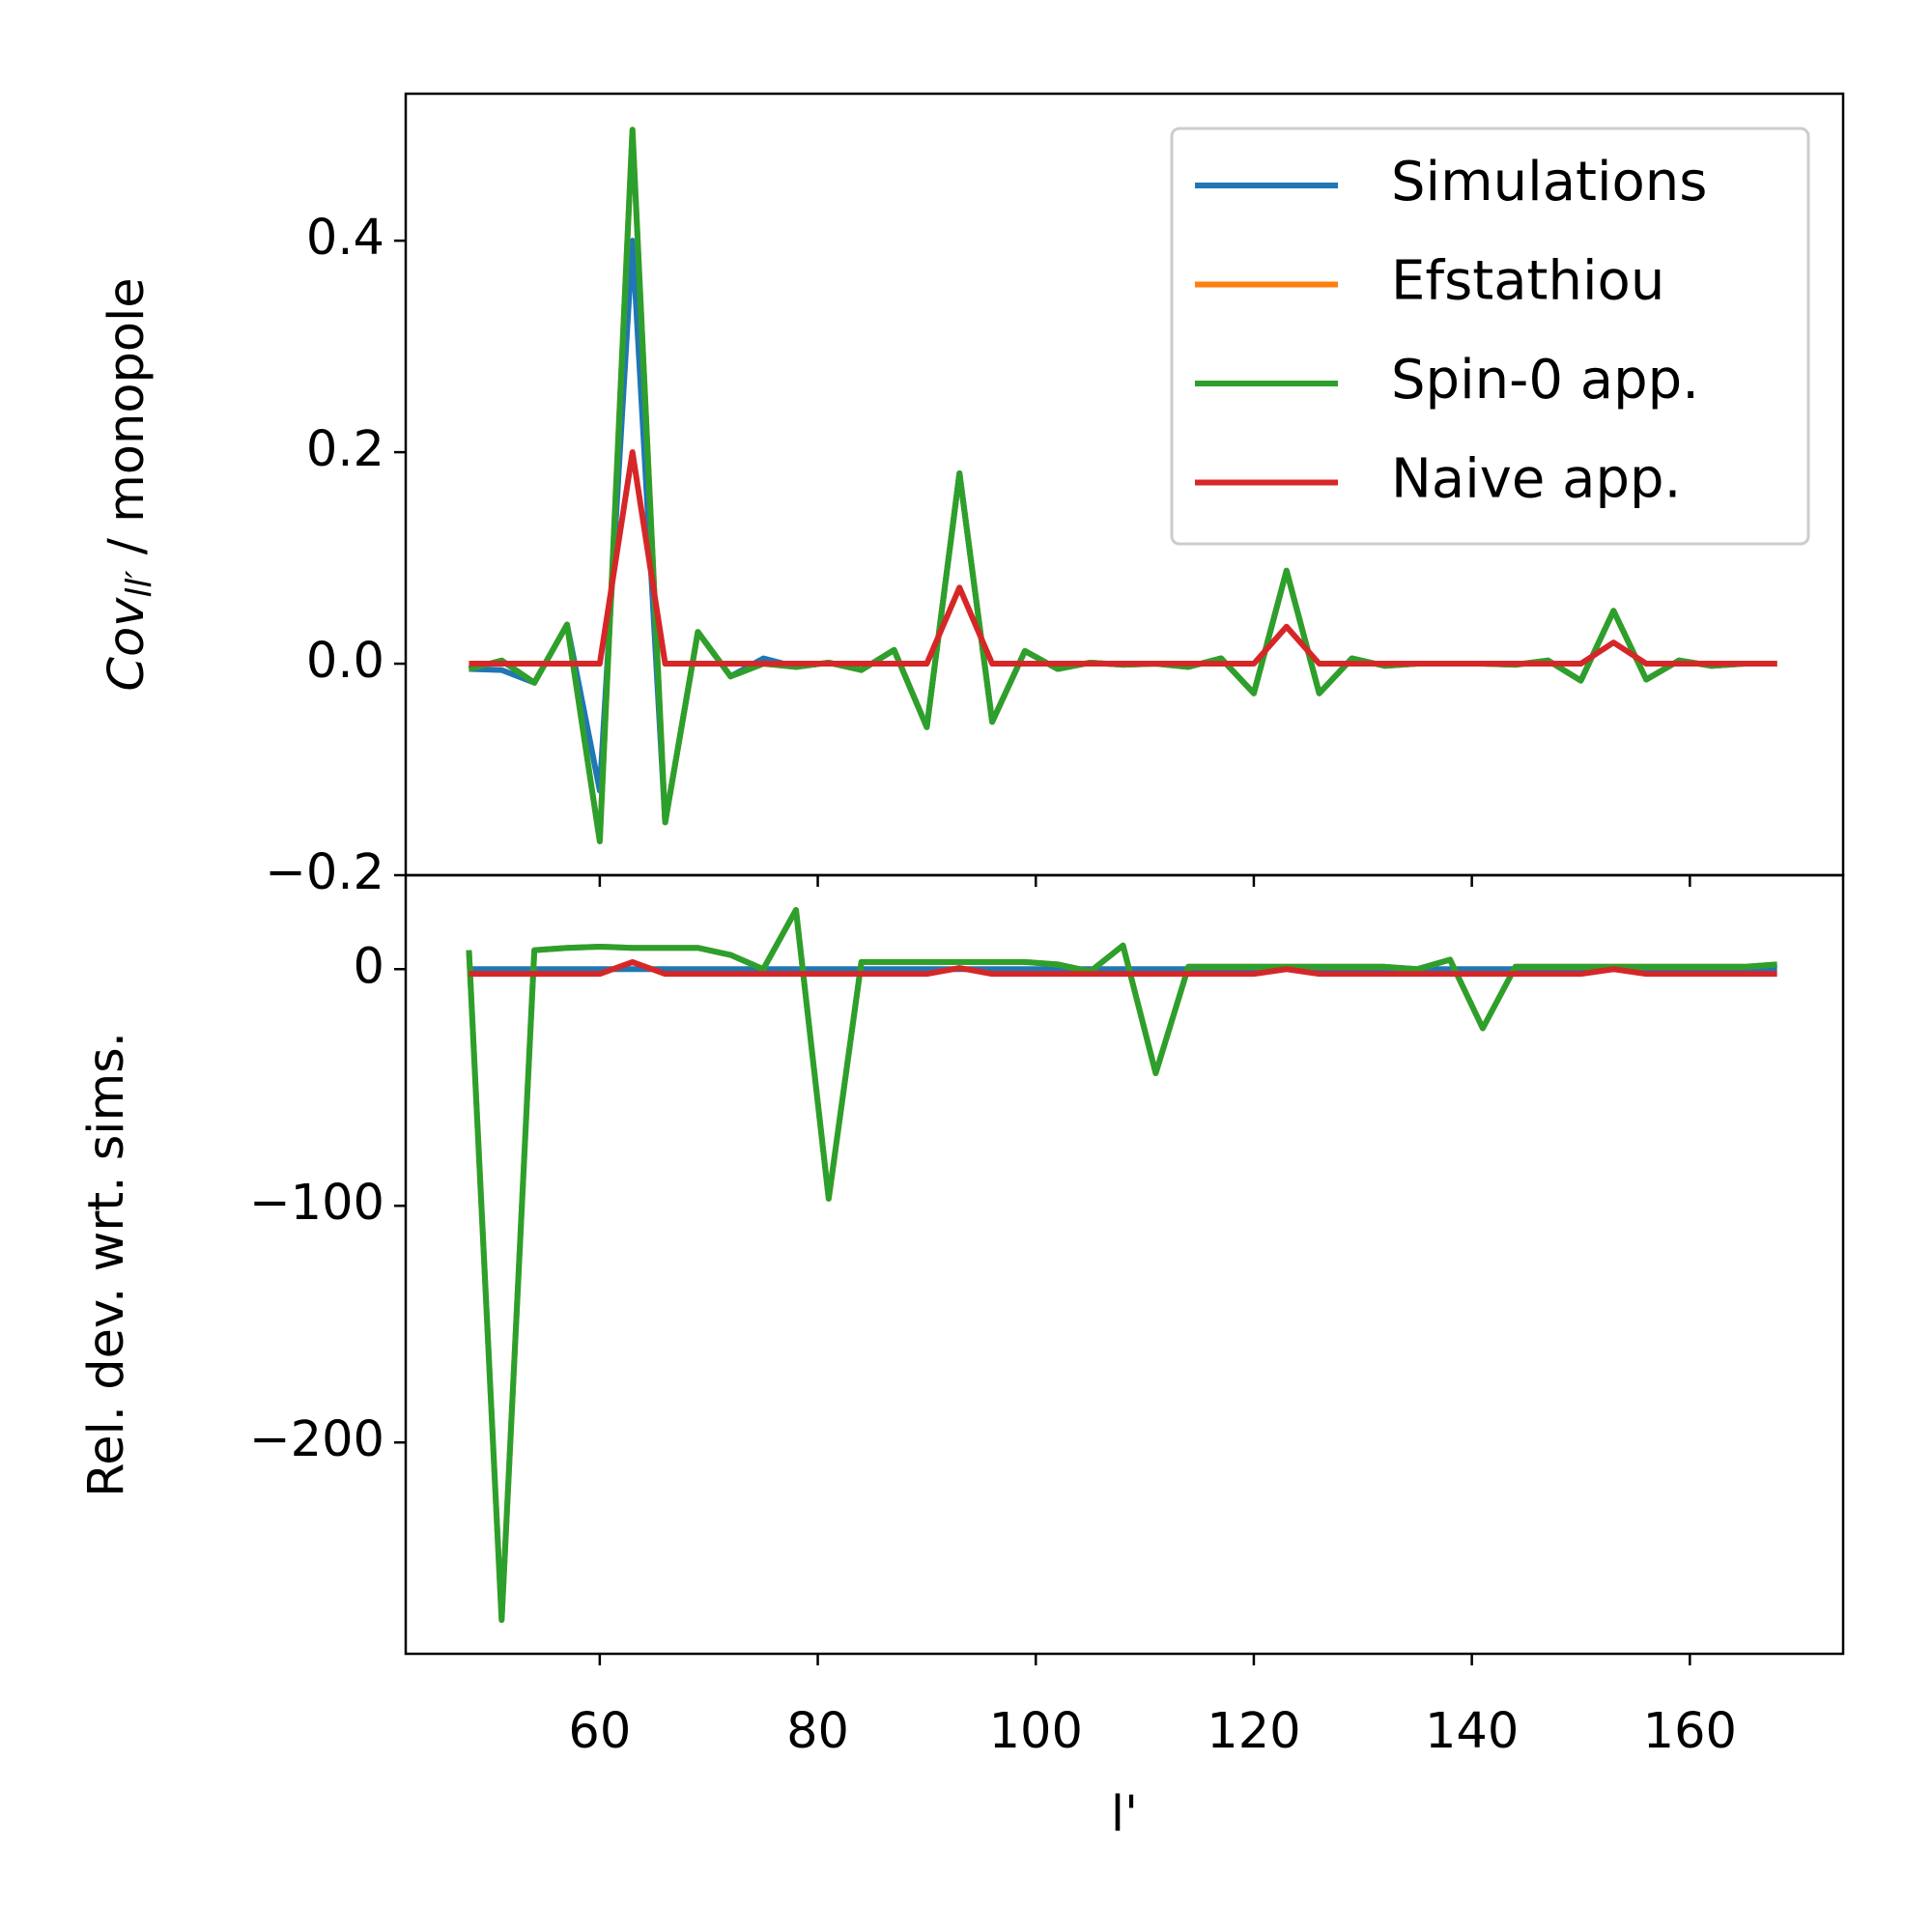 Image resolution: width=1932 pixels, height=1932 pixels. What do you see at coordinates (1527, 281) in the screenshot?
I see `legend-label: Efstathiou` at bounding box center [1527, 281].